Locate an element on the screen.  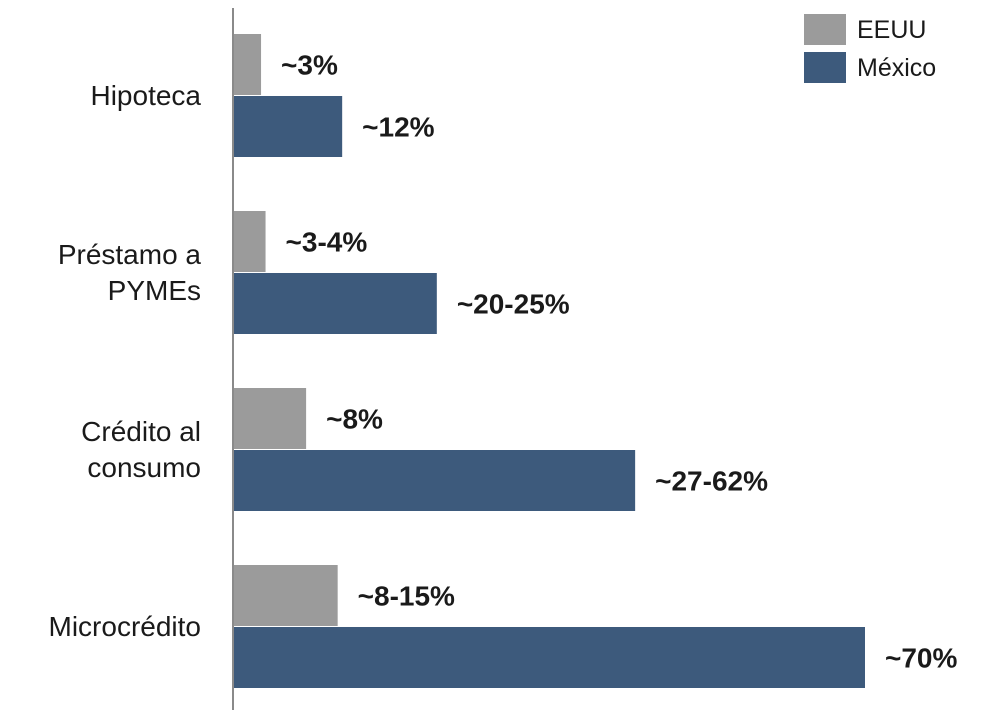
bar-mexico-hipoteca is located at coordinates (288, 126).